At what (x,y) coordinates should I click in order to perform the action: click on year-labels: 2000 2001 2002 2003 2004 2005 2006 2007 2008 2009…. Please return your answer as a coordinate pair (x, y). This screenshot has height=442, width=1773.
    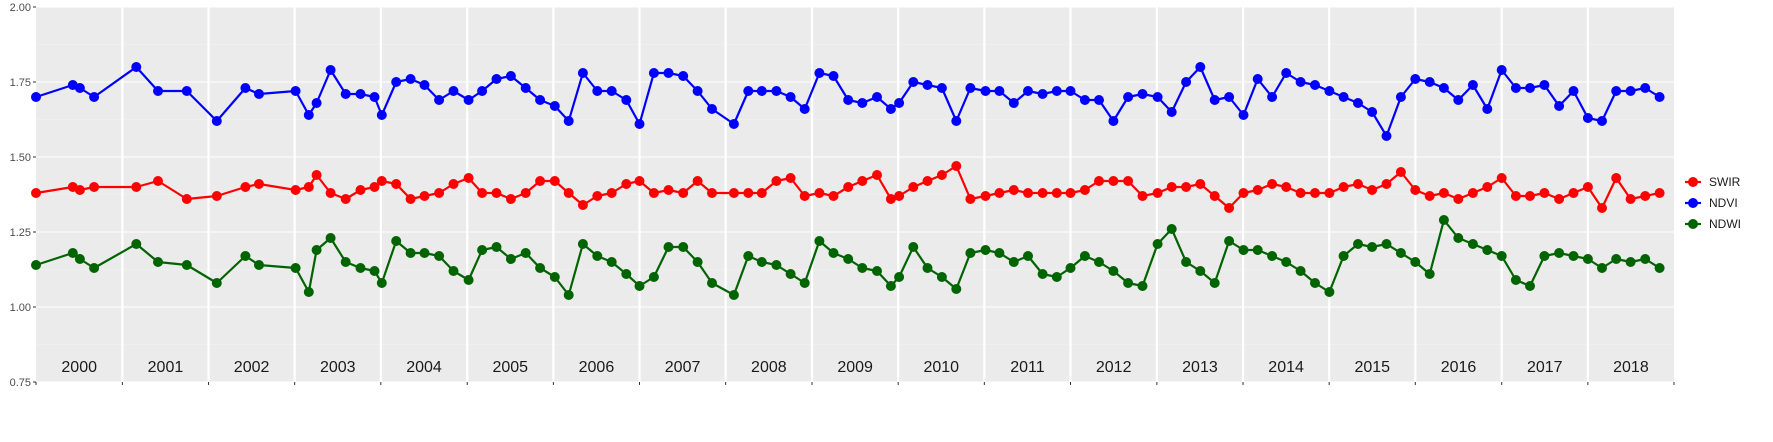
    Looking at the image, I should click on (854, 367).